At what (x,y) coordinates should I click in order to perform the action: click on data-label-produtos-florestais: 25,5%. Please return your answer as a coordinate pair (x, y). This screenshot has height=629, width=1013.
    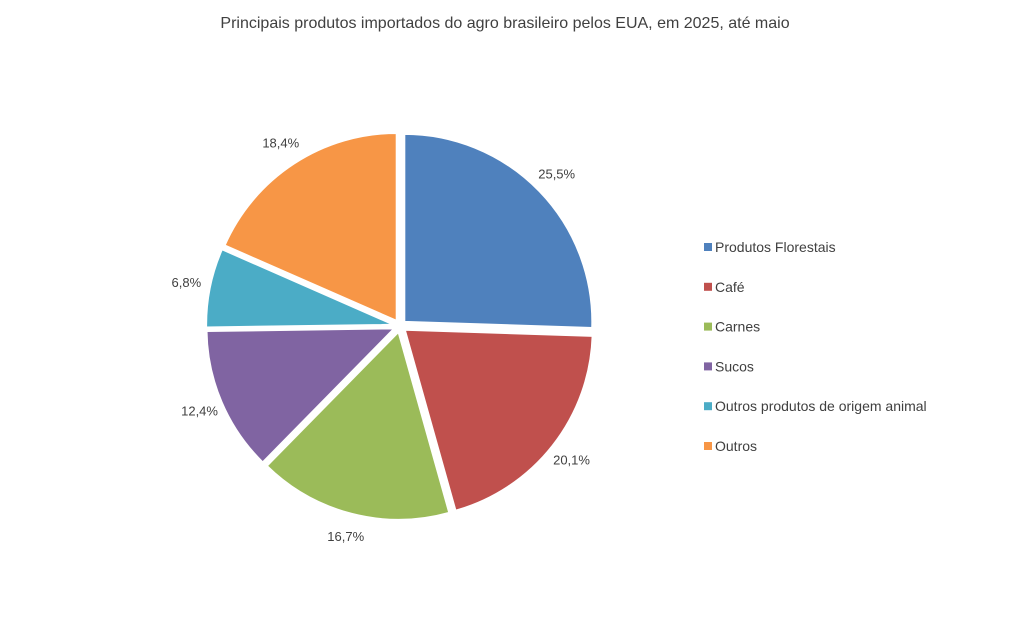
    Looking at the image, I should click on (556, 173).